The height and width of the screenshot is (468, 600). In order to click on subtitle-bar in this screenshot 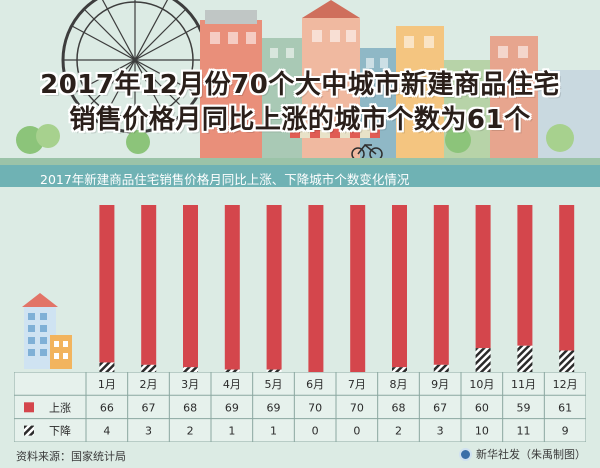, I will do `click(300, 176)`.